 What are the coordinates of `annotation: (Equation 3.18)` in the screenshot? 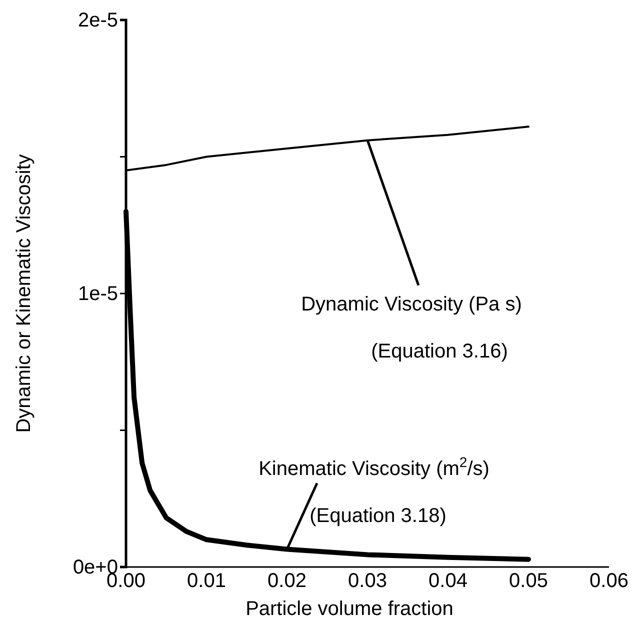 It's located at (378, 516).